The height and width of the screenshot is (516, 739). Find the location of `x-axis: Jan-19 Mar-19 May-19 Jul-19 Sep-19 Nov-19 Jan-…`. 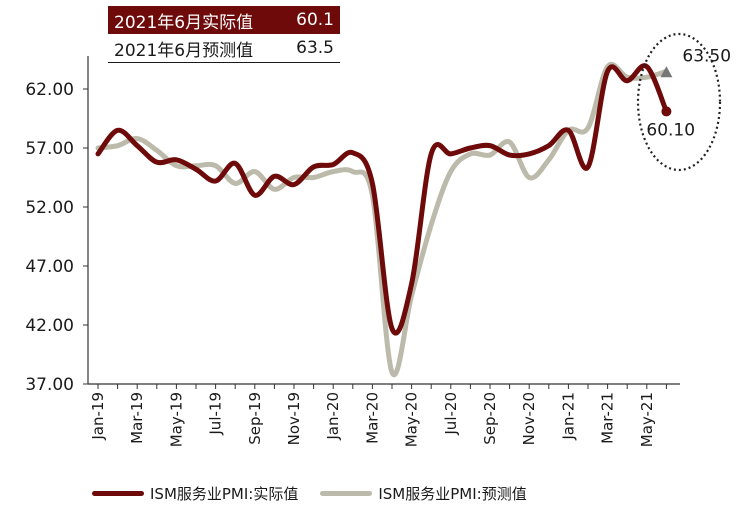

x-axis: Jan-19 Mar-19 May-19 Jul-19 Sep-19 Nov-19 Jan-… is located at coordinates (384, 415).